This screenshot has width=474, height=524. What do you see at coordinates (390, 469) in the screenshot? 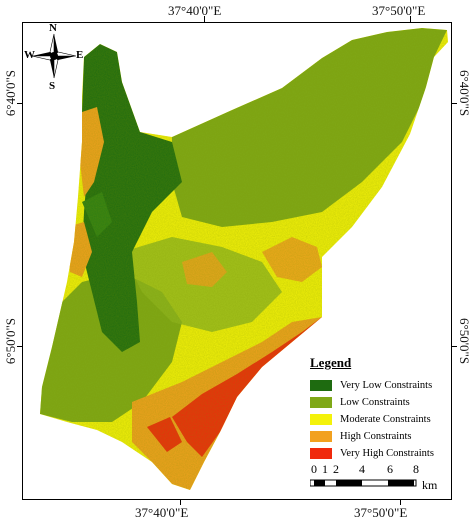
I see `scale-label: 6` at bounding box center [390, 469].